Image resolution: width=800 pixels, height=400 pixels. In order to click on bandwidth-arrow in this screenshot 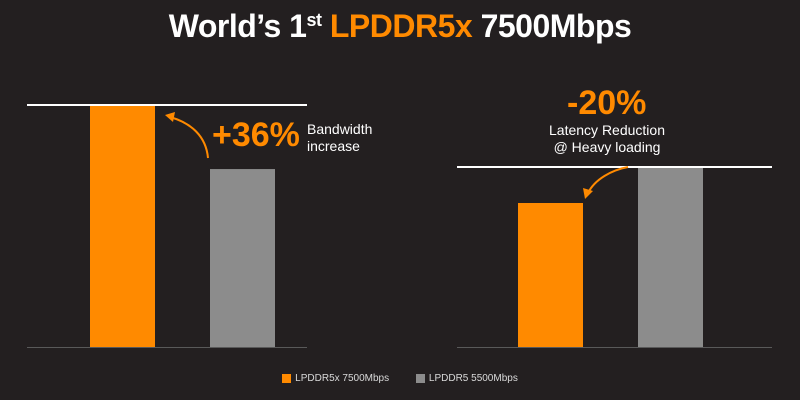, I will do `click(187, 135)`.